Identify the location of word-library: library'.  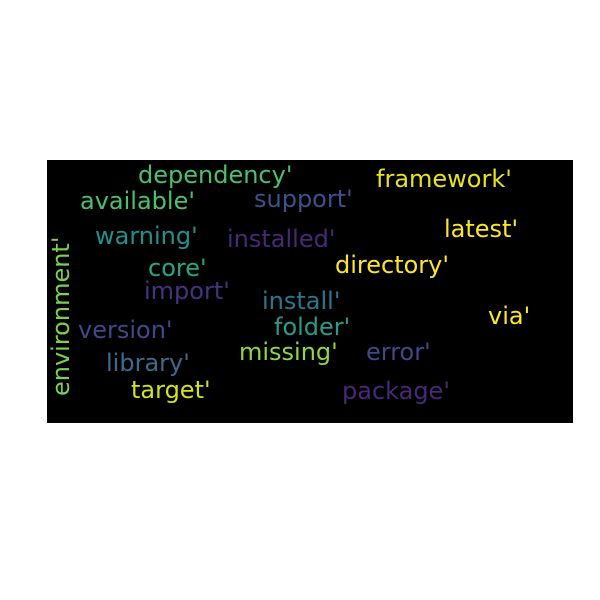
(148, 363).